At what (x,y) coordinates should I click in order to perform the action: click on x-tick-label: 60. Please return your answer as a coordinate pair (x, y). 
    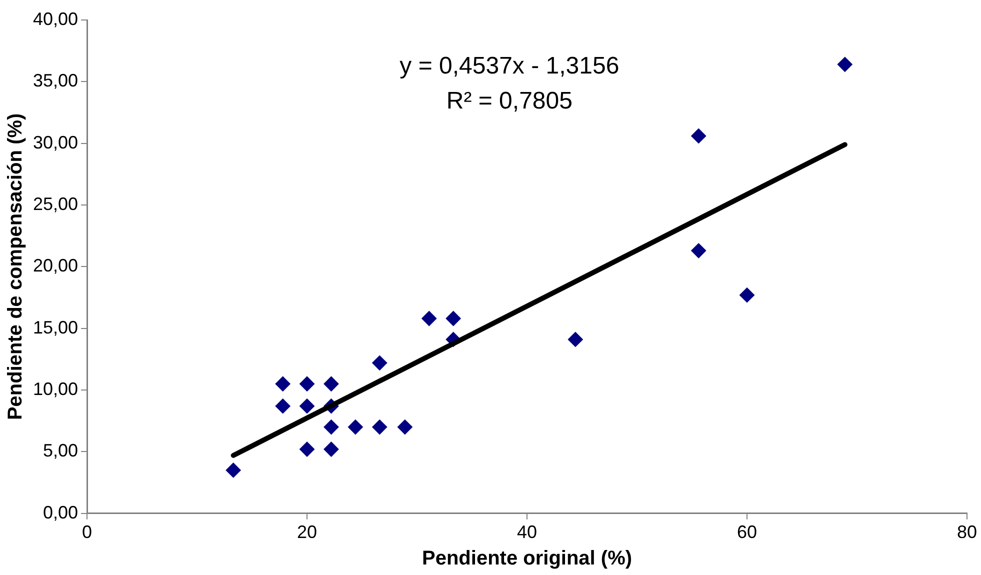
    Looking at the image, I should click on (747, 532).